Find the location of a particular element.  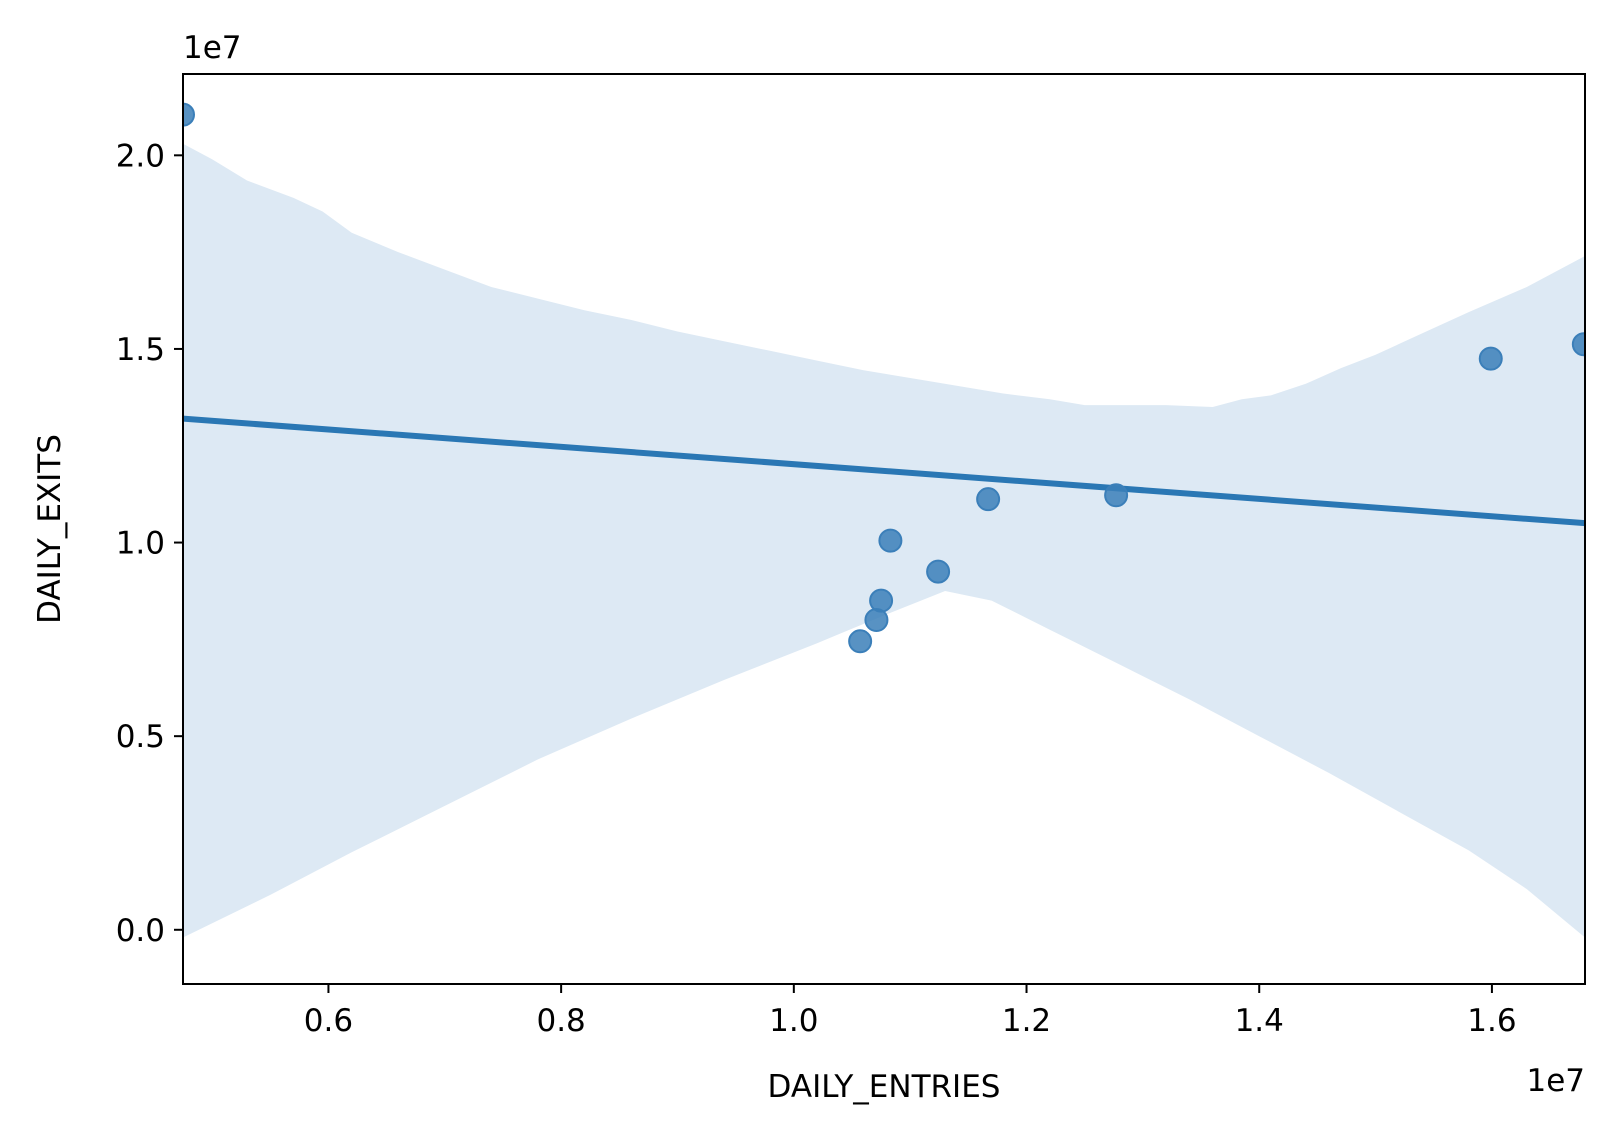

y-tick-label: 1.5 is located at coordinates (140, 350).